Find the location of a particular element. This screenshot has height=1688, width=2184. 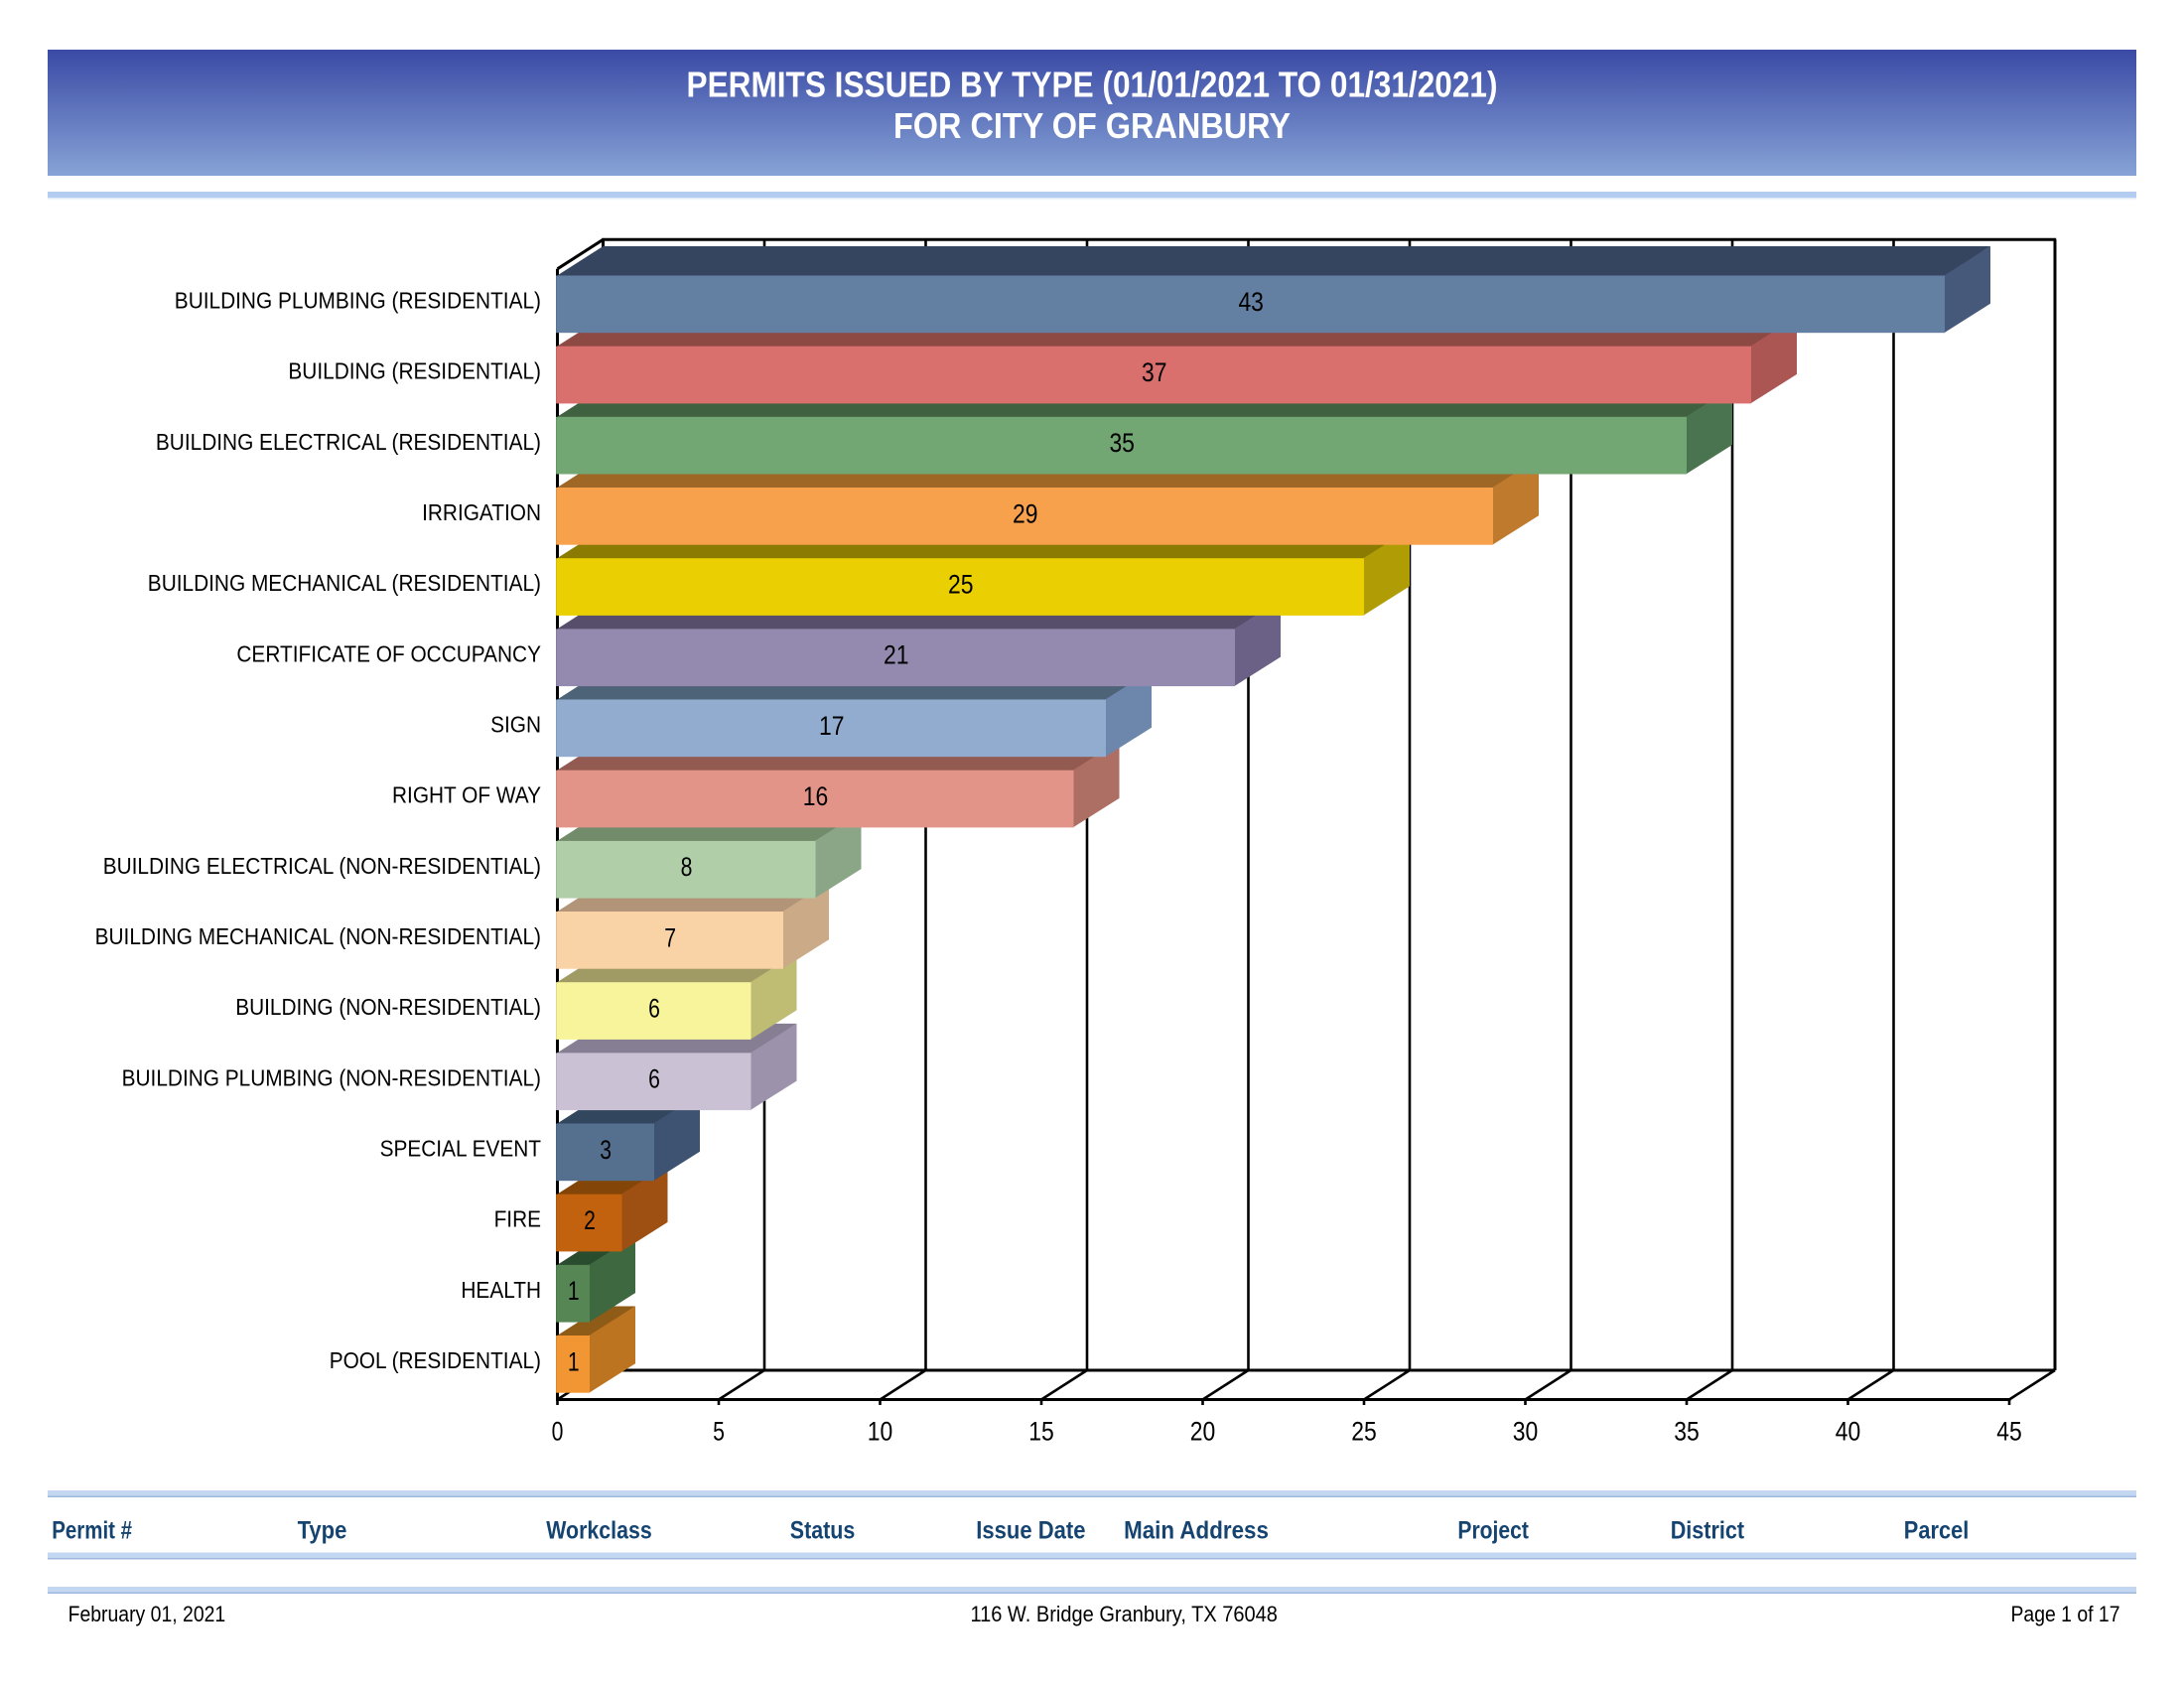

svg-text: SPECIAL EVENT is located at coordinates (460, 1149).